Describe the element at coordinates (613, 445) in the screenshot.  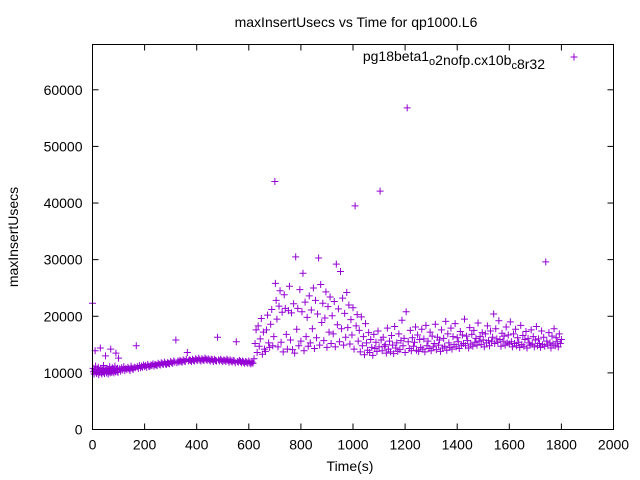
I see `x-tick-label: 2000` at that location.